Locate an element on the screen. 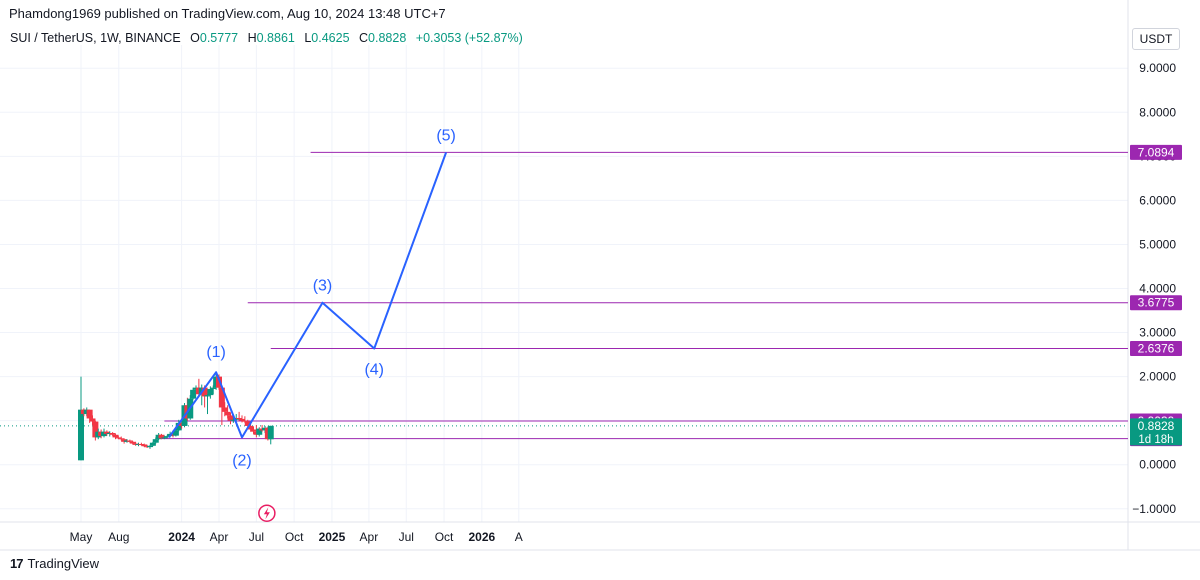 The width and height of the screenshot is (1200, 580). x-tick-label: May is located at coordinates (81, 537).